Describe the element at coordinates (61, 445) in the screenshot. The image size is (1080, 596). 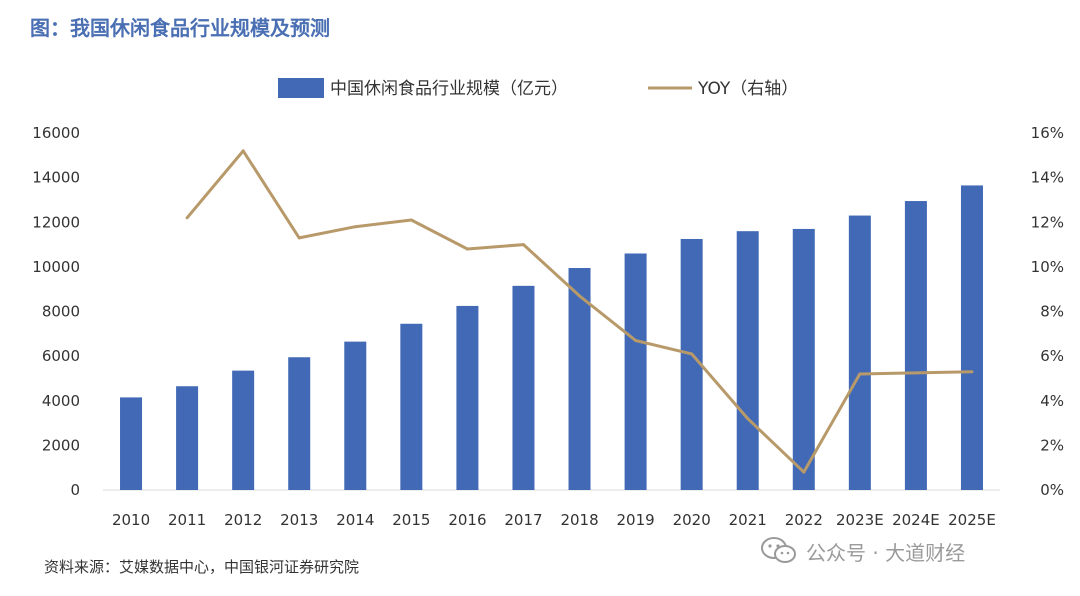
I see `y-left-tick-label: 2000` at that location.